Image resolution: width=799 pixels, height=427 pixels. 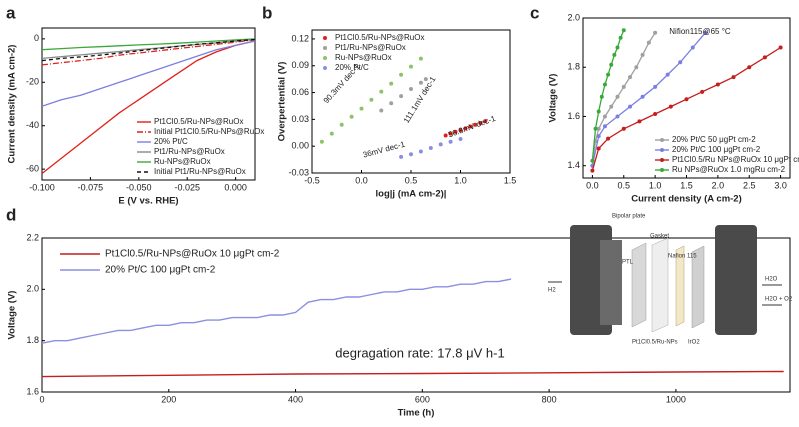 What do you see at coordinates (573, 116) in the screenshot?
I see `y-tick-label: 1.6` at bounding box center [573, 116].